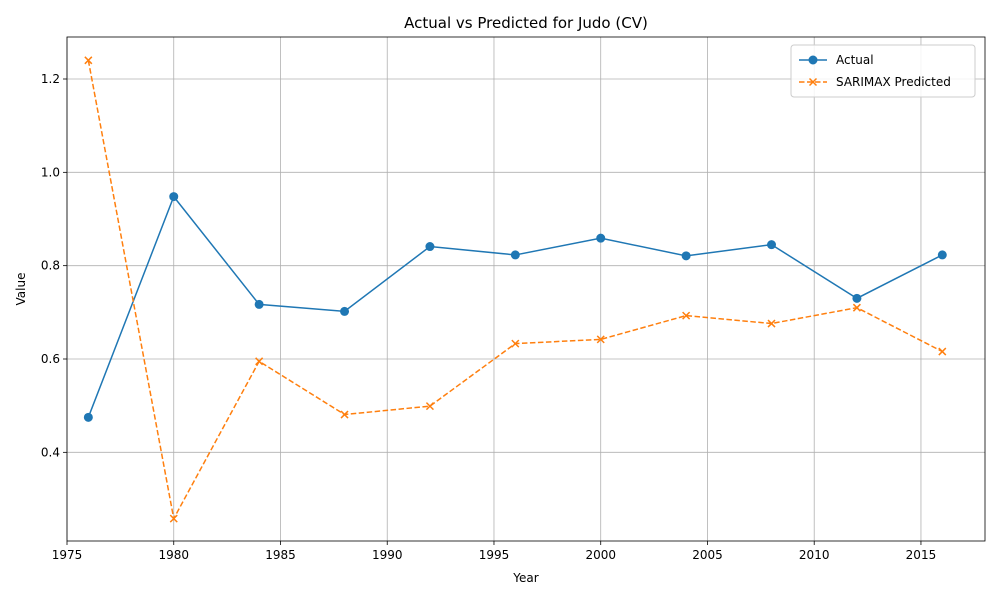  I want to click on x-tick-label: 1990, so click(387, 555).